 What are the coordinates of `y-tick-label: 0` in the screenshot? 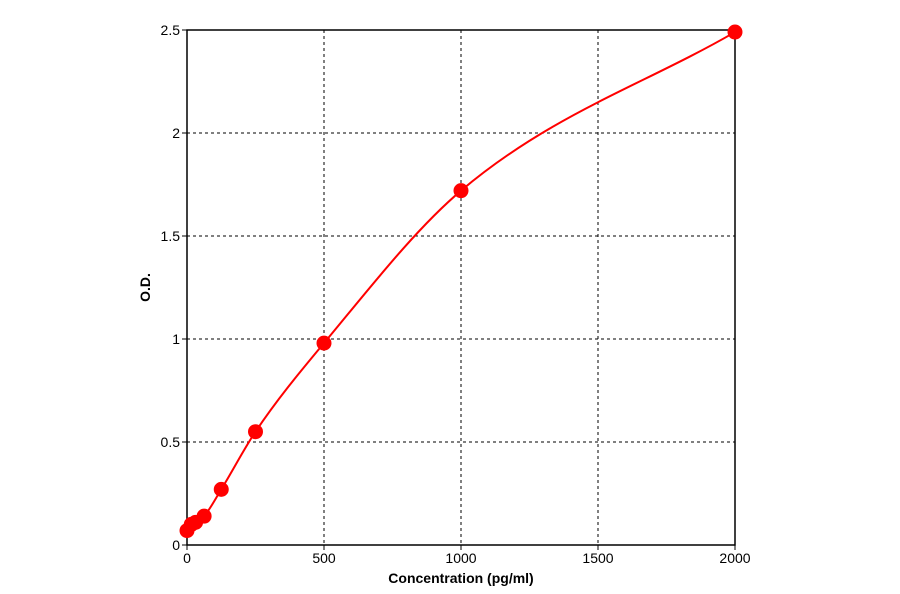 It's located at (176, 545).